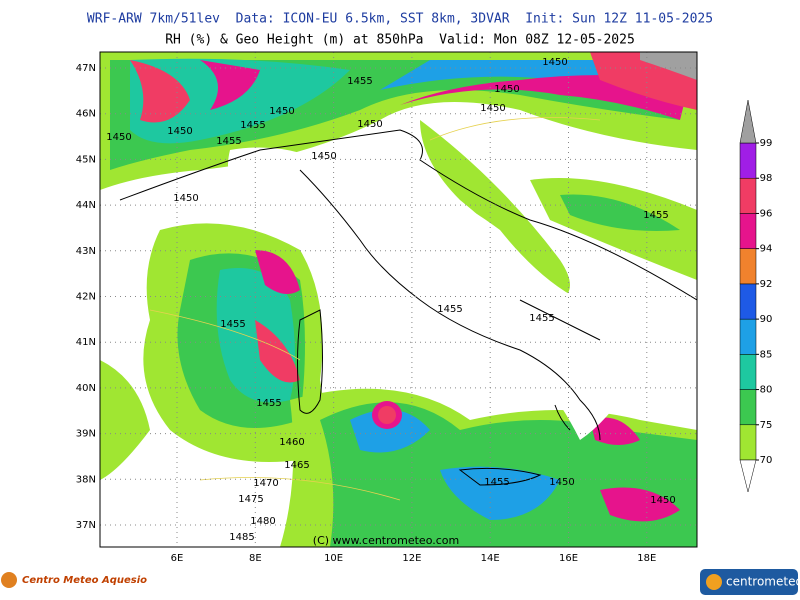 The width and height of the screenshot is (800, 600). I want to click on lon-label: 16E, so click(568, 558).